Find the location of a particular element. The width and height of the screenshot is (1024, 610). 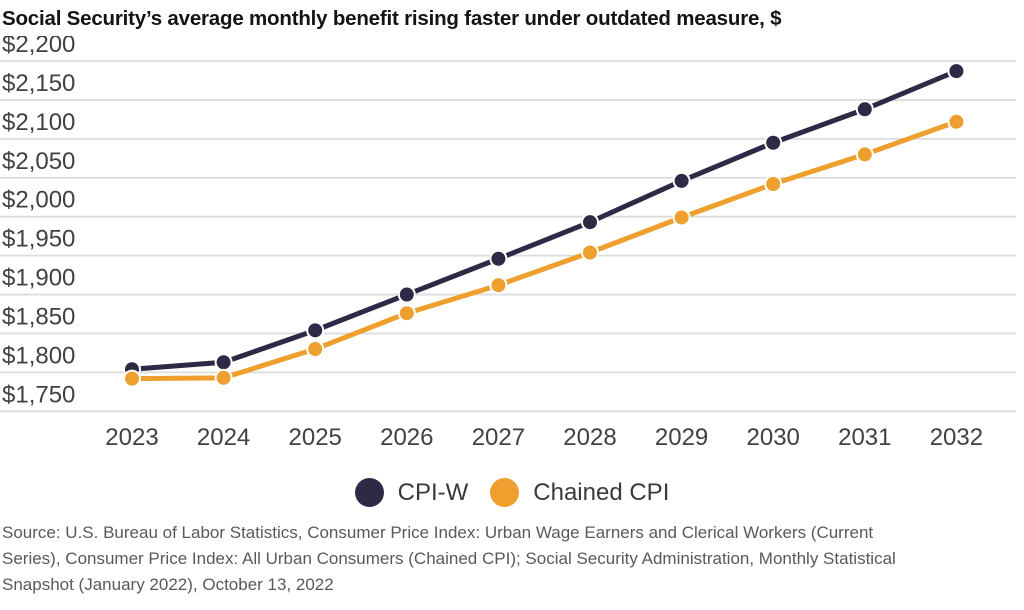

svg-text: 2028 is located at coordinates (589, 437).